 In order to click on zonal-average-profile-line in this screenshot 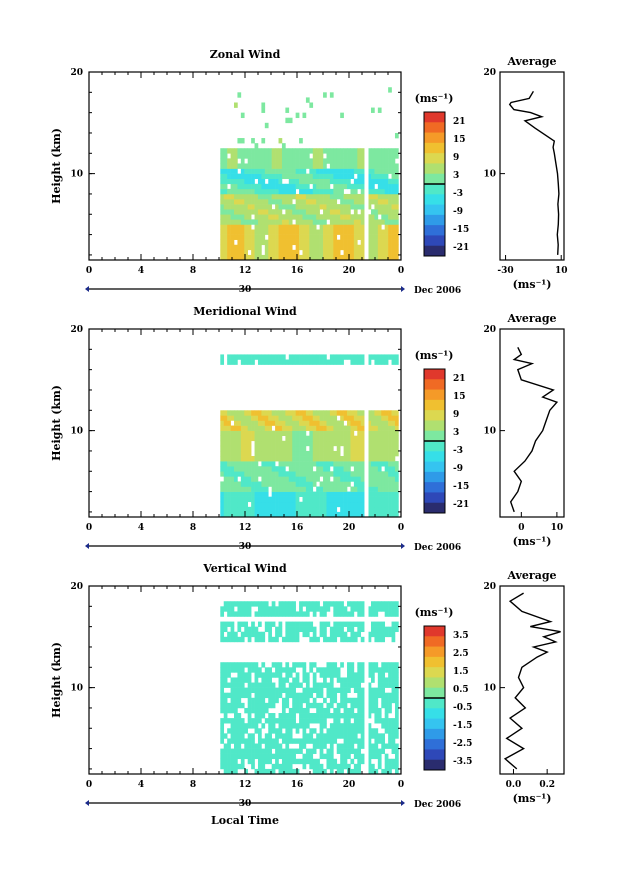, I will do `click(534, 172)`.